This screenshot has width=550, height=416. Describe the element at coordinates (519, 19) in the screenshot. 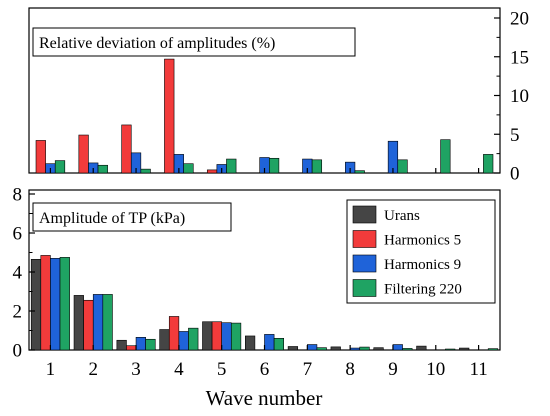

I see `y-tick-label: 20` at that location.